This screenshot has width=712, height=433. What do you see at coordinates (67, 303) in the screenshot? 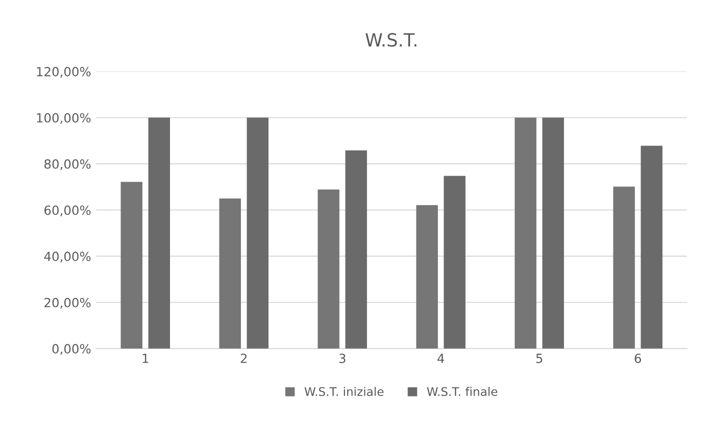
I see `y-tick-label: 20,00%` at bounding box center [67, 303].